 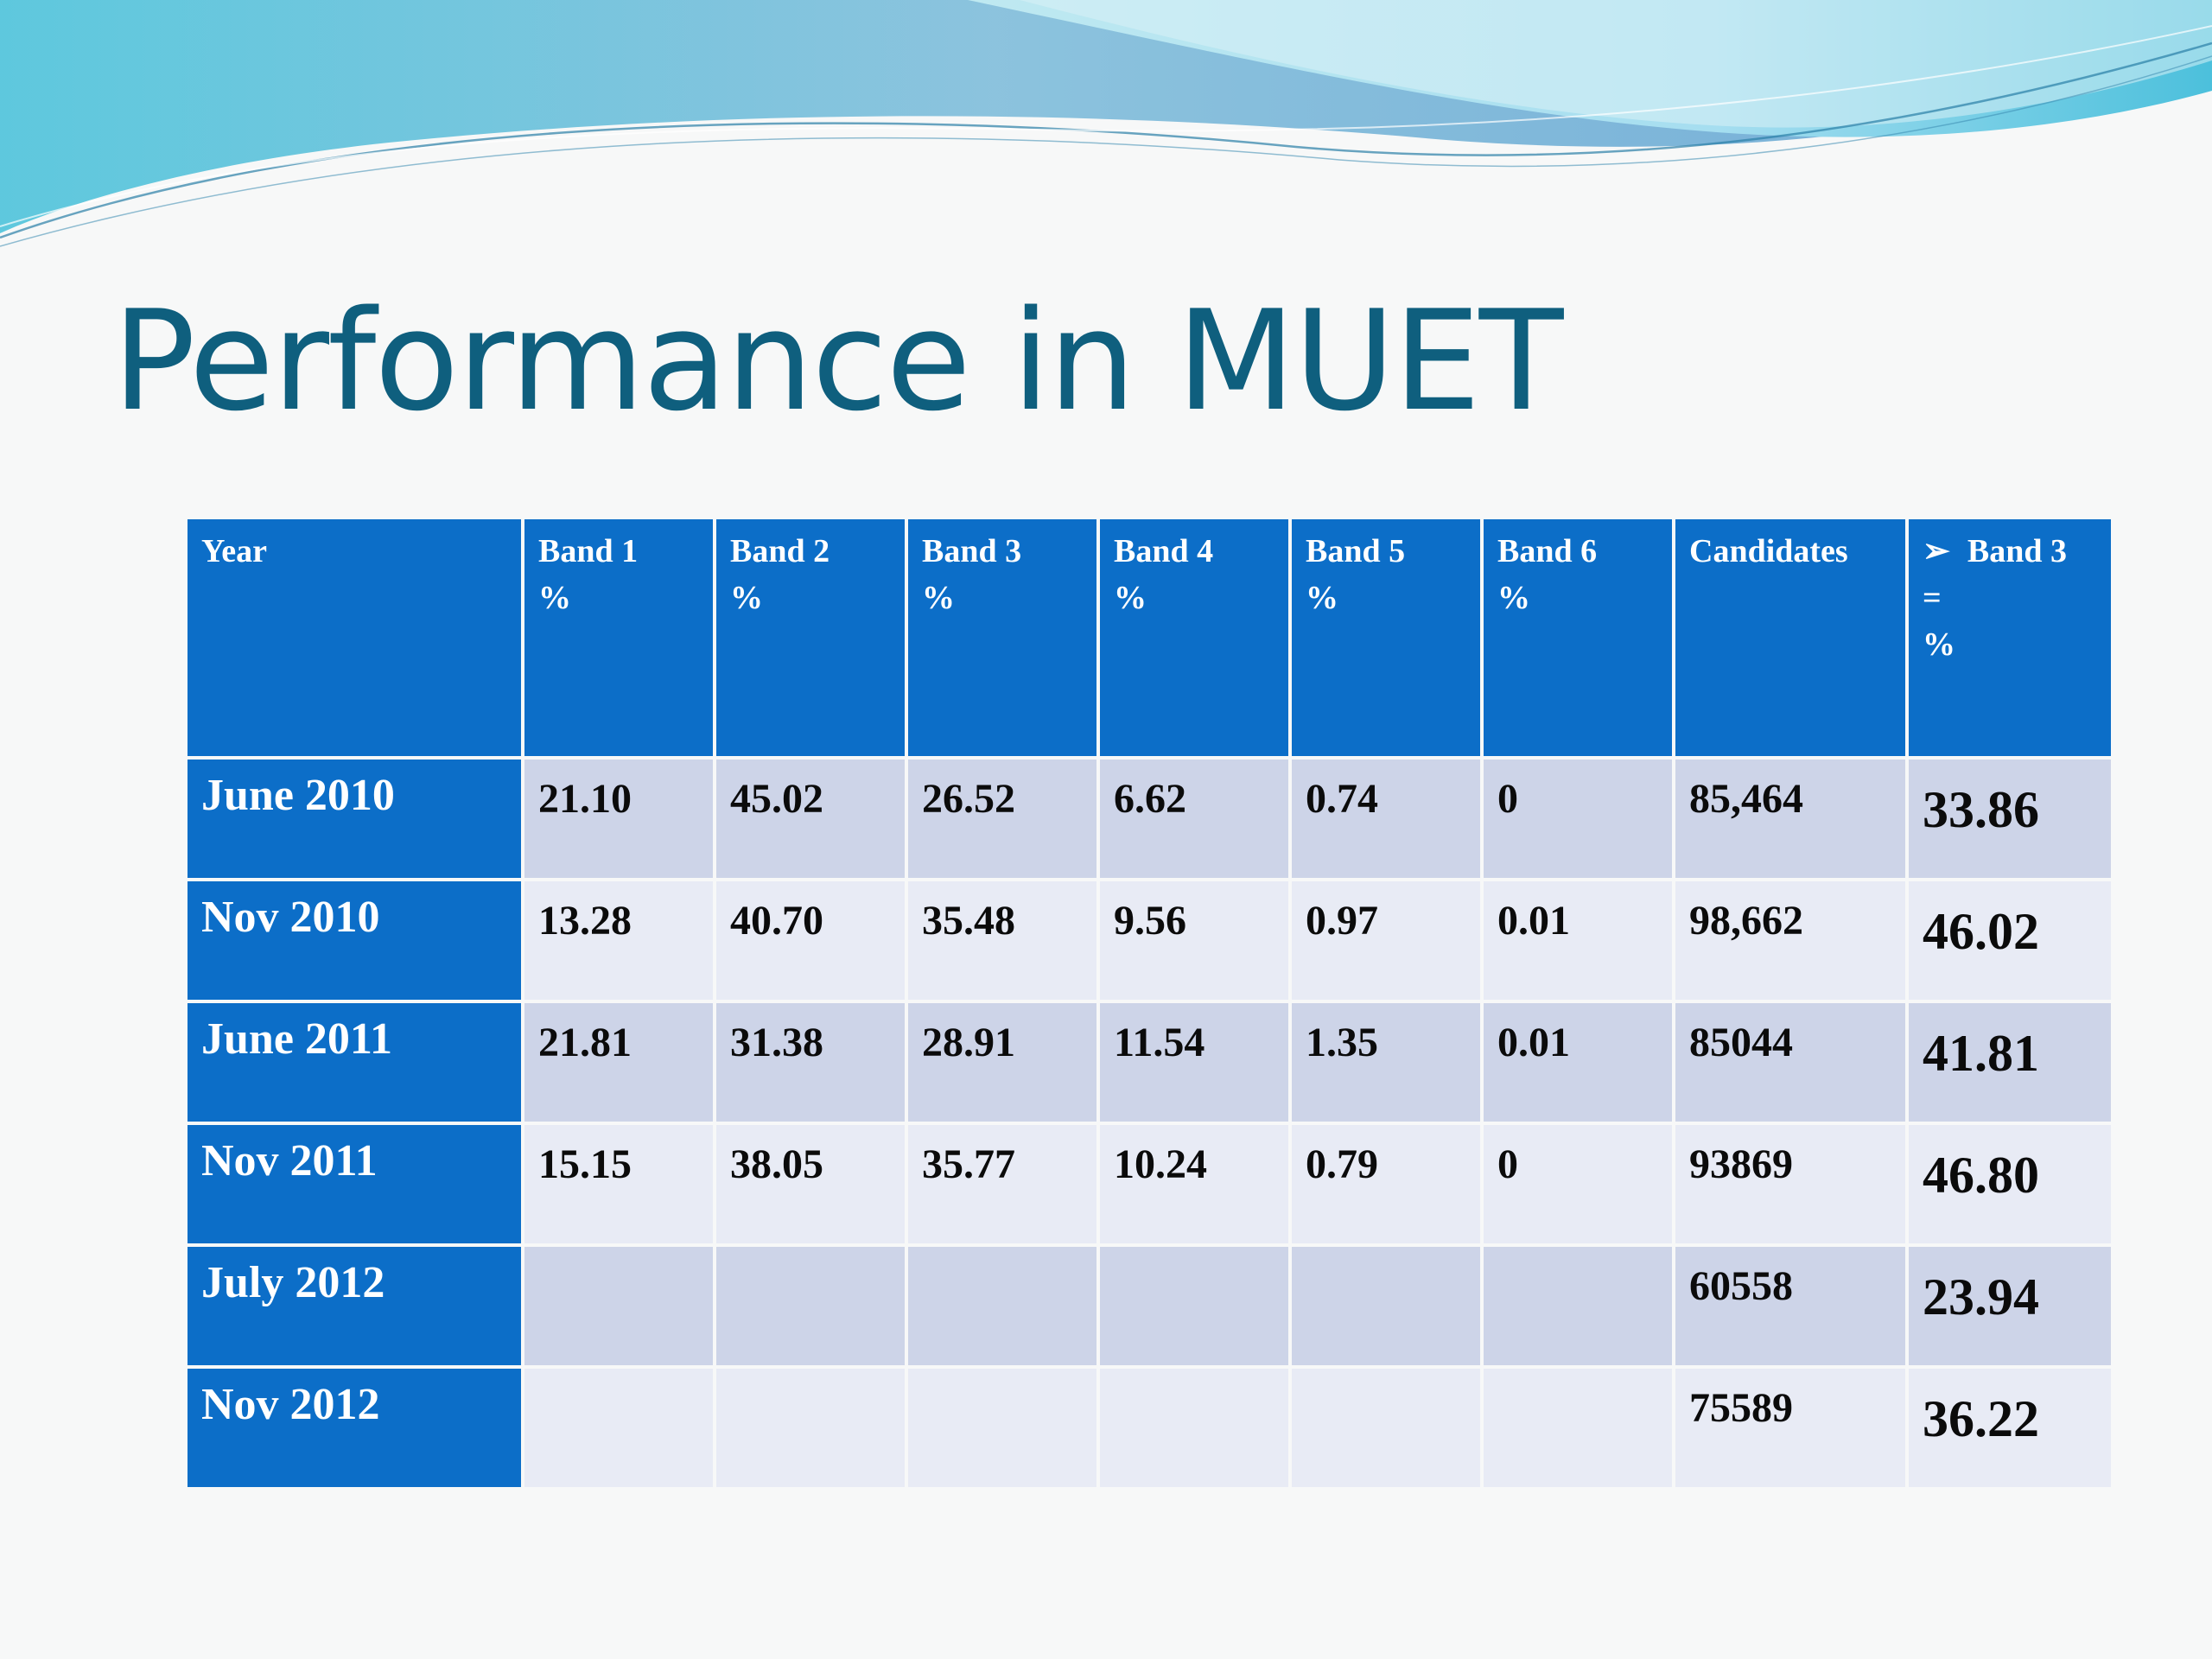 What do you see at coordinates (354, 1184) in the screenshot?
I see `row-header-year: Nov 2011` at bounding box center [354, 1184].